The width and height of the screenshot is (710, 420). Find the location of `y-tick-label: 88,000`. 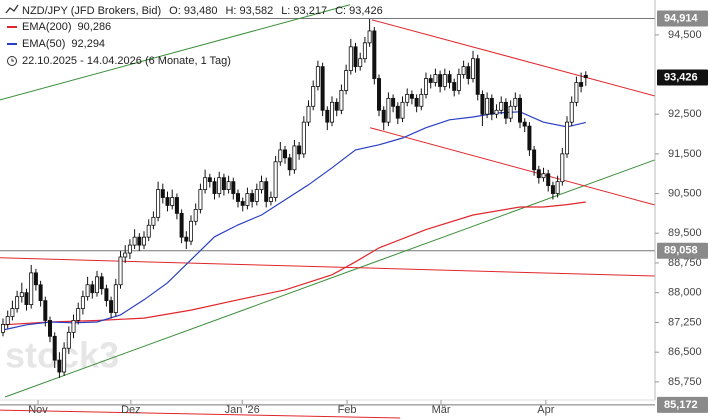

y-tick-label: 88,000 is located at coordinates (685, 293).